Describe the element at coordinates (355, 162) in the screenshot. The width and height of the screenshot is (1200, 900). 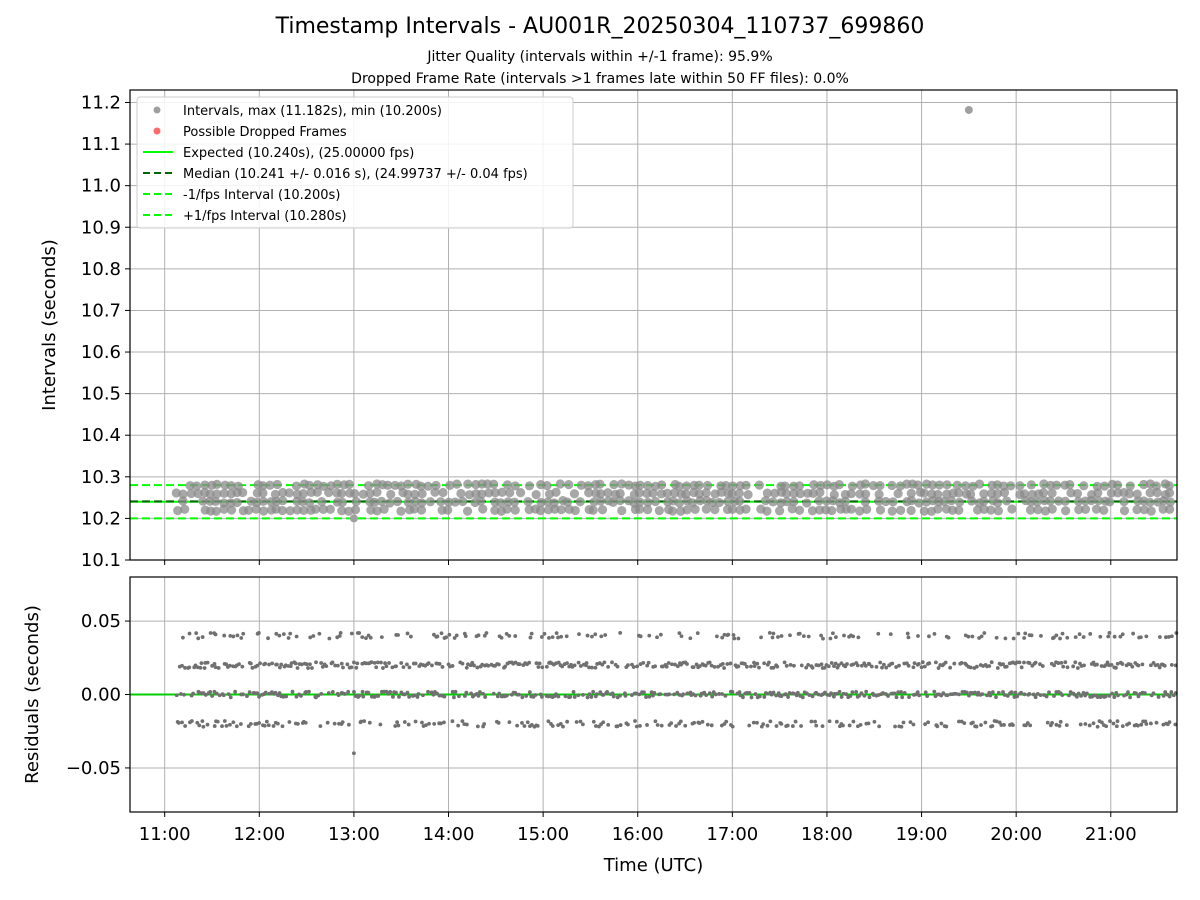
I see `legend-box` at that location.